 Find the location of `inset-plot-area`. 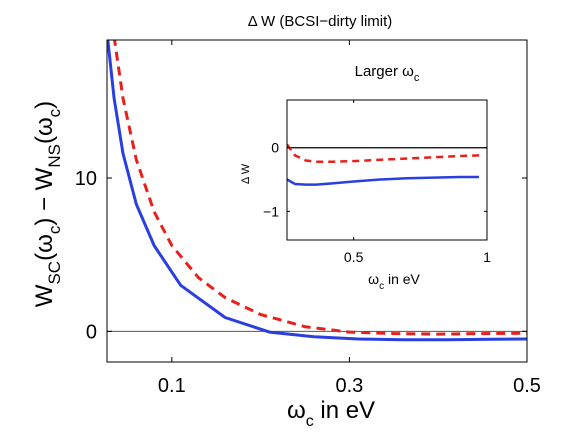

inset-plot-area is located at coordinates (387, 164).